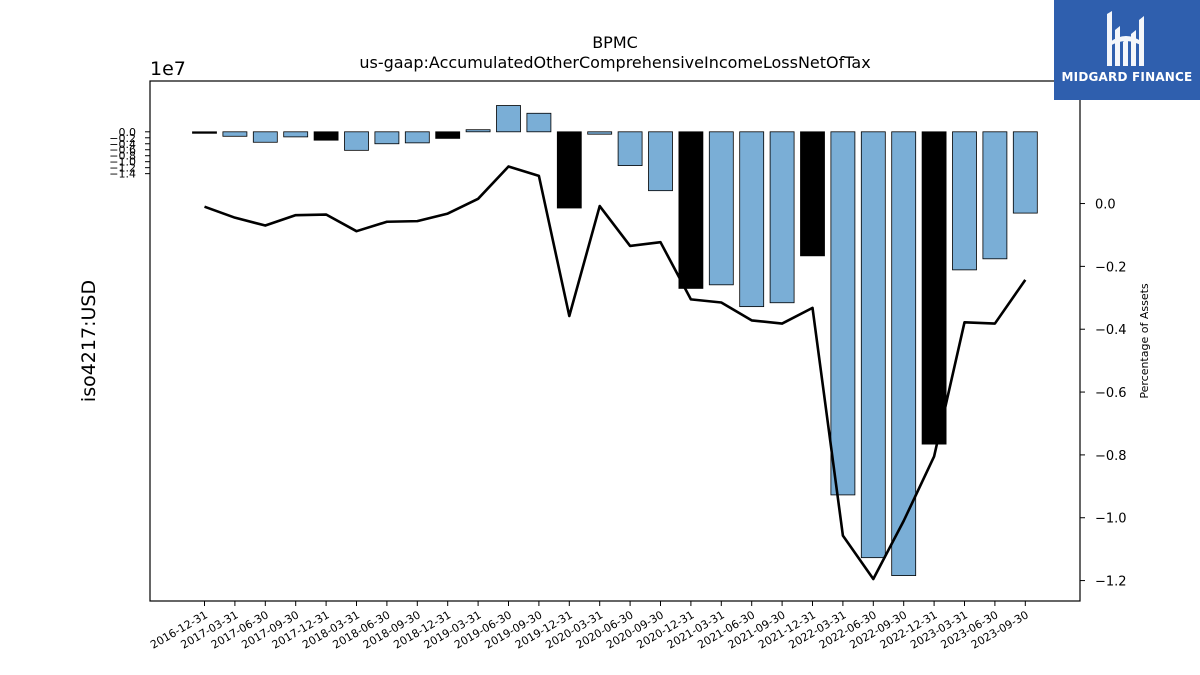 The width and height of the screenshot is (1200, 675). I want to click on chart-title: BPMC, so click(615, 42).